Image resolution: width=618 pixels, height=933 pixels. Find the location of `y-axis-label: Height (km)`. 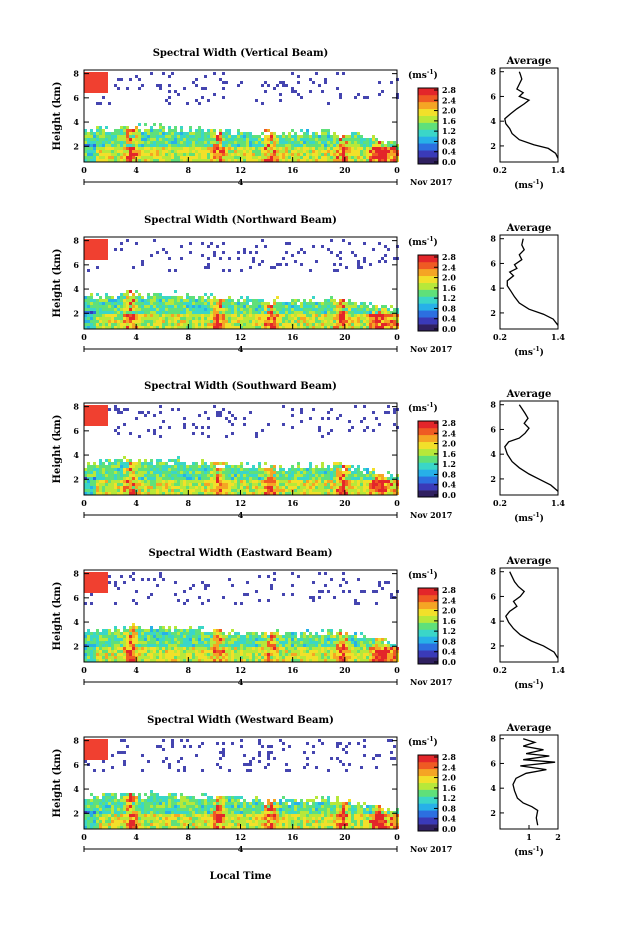

y-axis-label: Height (km) is located at coordinates (57, 449).